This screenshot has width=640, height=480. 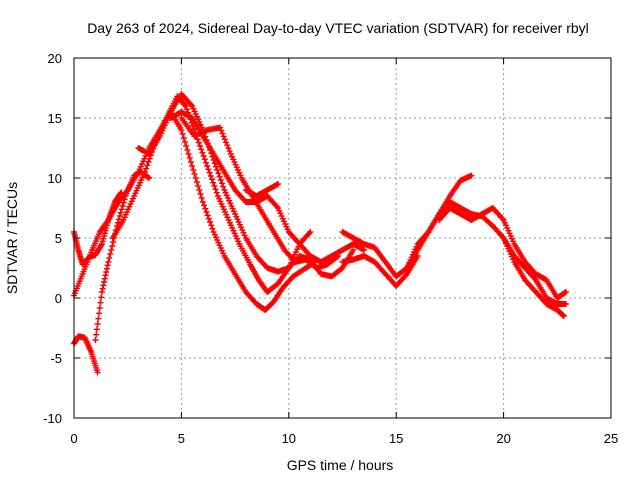 What do you see at coordinates (52, 418) in the screenshot?
I see `y-tick-label: -10` at bounding box center [52, 418].